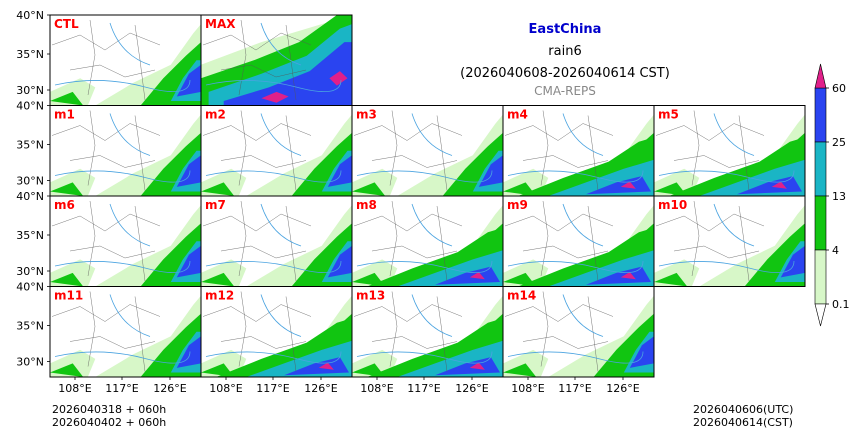 The height and width of the screenshot is (439, 860). I want to click on panel-label: m6, so click(64, 205).